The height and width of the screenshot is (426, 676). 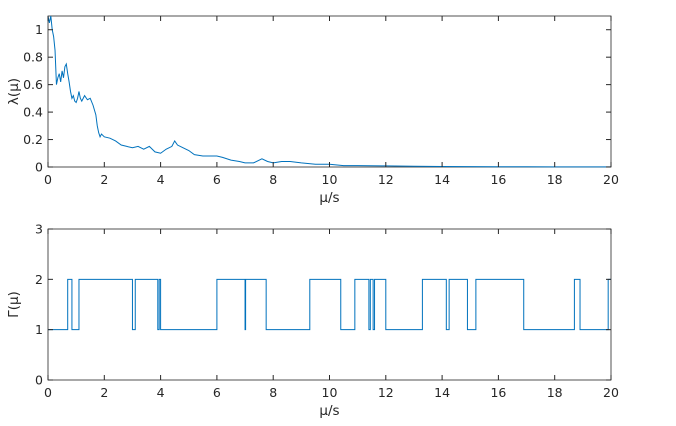 I want to click on y-tick-label: 2, so click(x=39, y=279).